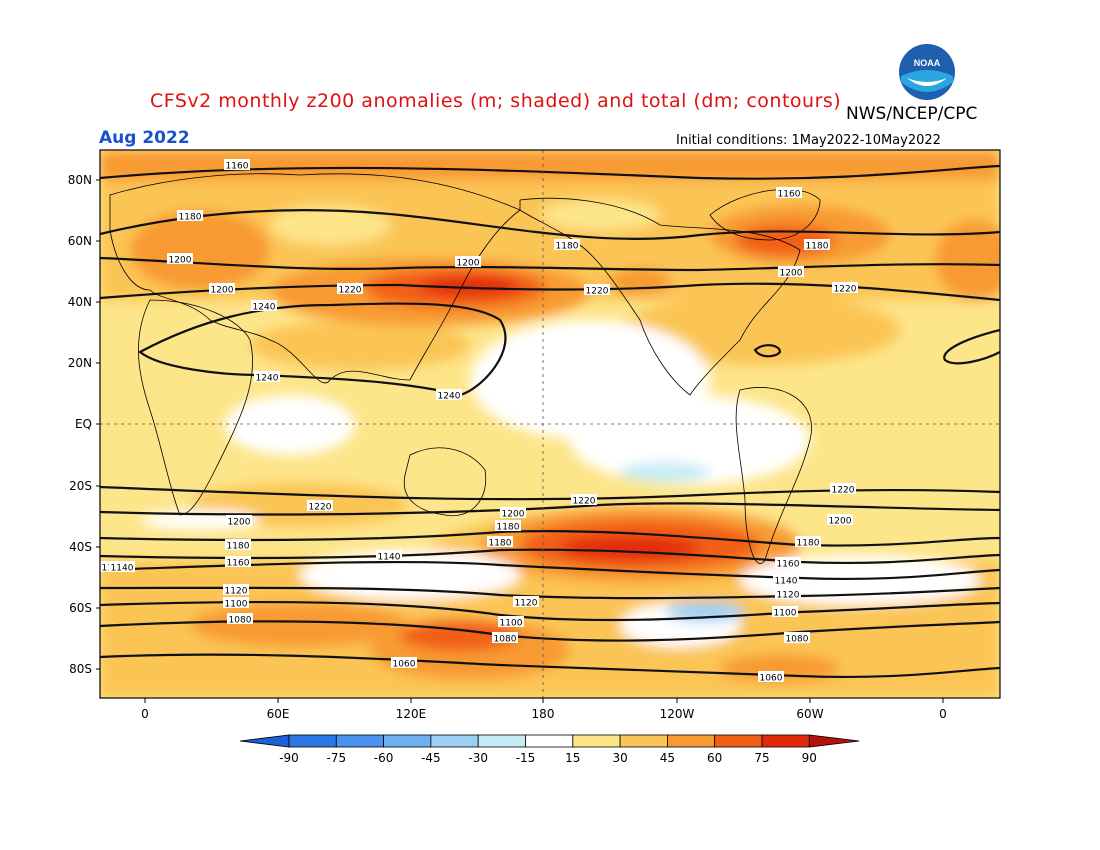  I want to click on contour-1200-south, so click(550, 509).